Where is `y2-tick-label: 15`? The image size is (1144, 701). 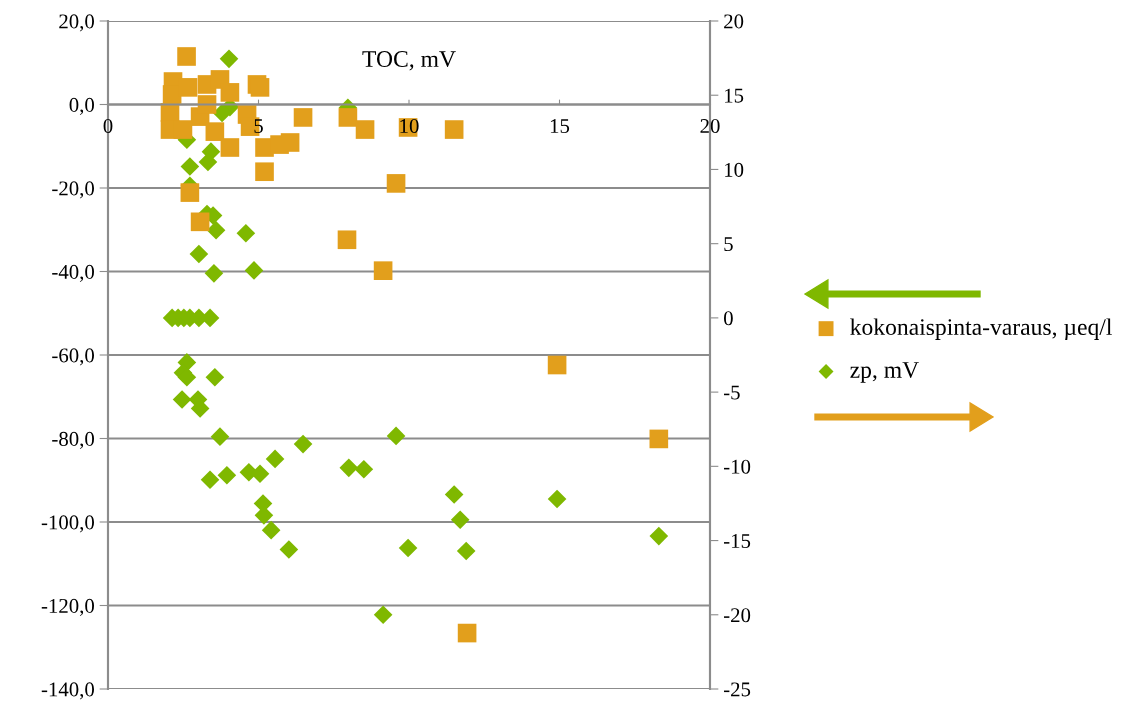
y2-tick-label: 15 is located at coordinates (734, 95).